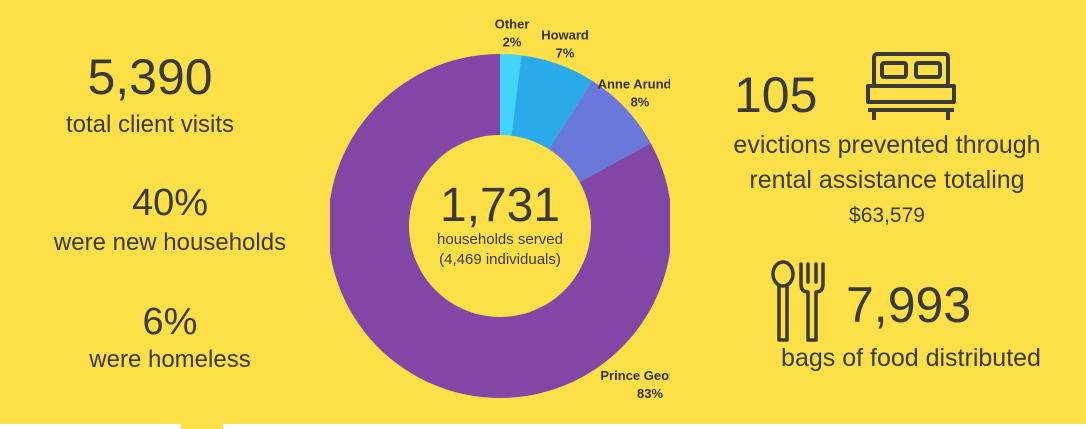 This screenshot has width=1086, height=429. Describe the element at coordinates (150, 124) in the screenshot. I see `stat-label: total client visits` at that location.